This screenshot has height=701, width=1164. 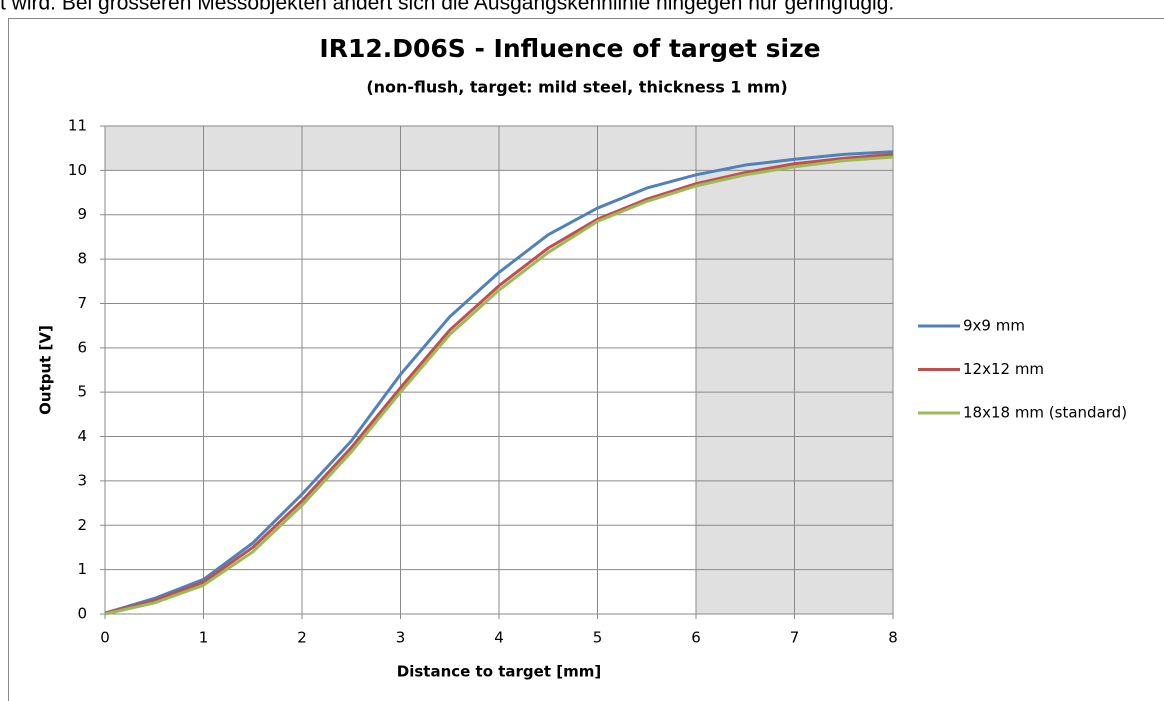 What do you see at coordinates (82, 347) in the screenshot?
I see `y-tick-label: 6` at bounding box center [82, 347].